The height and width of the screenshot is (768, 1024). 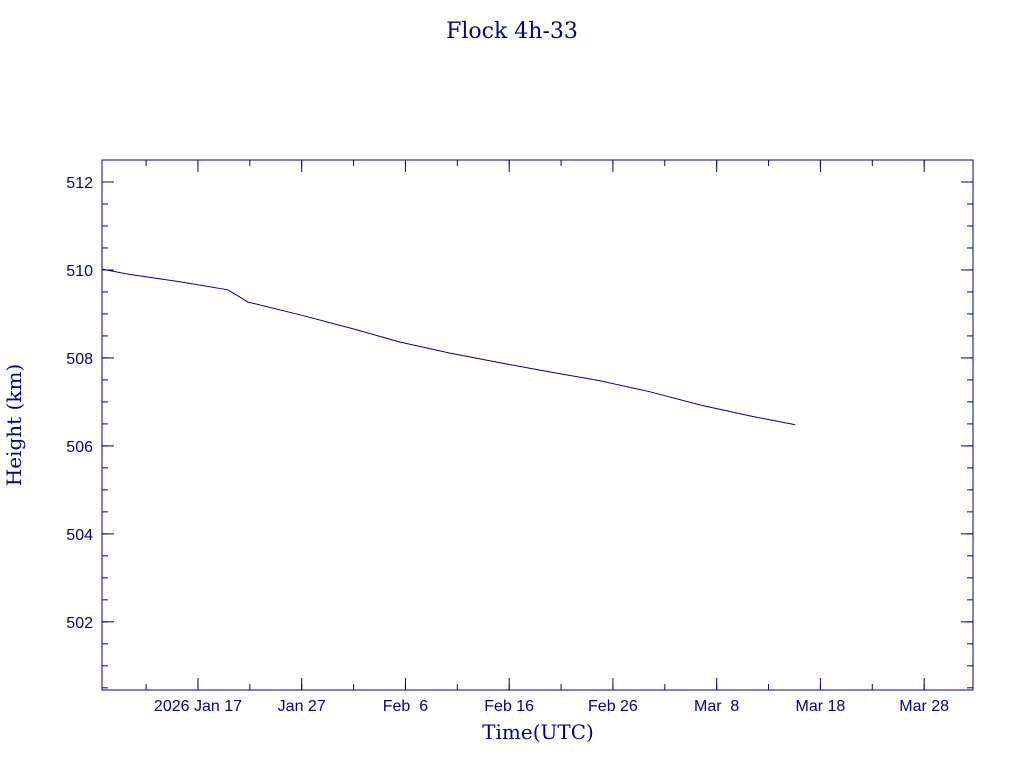 I want to click on x-tick-label: Jan 27, so click(x=302, y=706).